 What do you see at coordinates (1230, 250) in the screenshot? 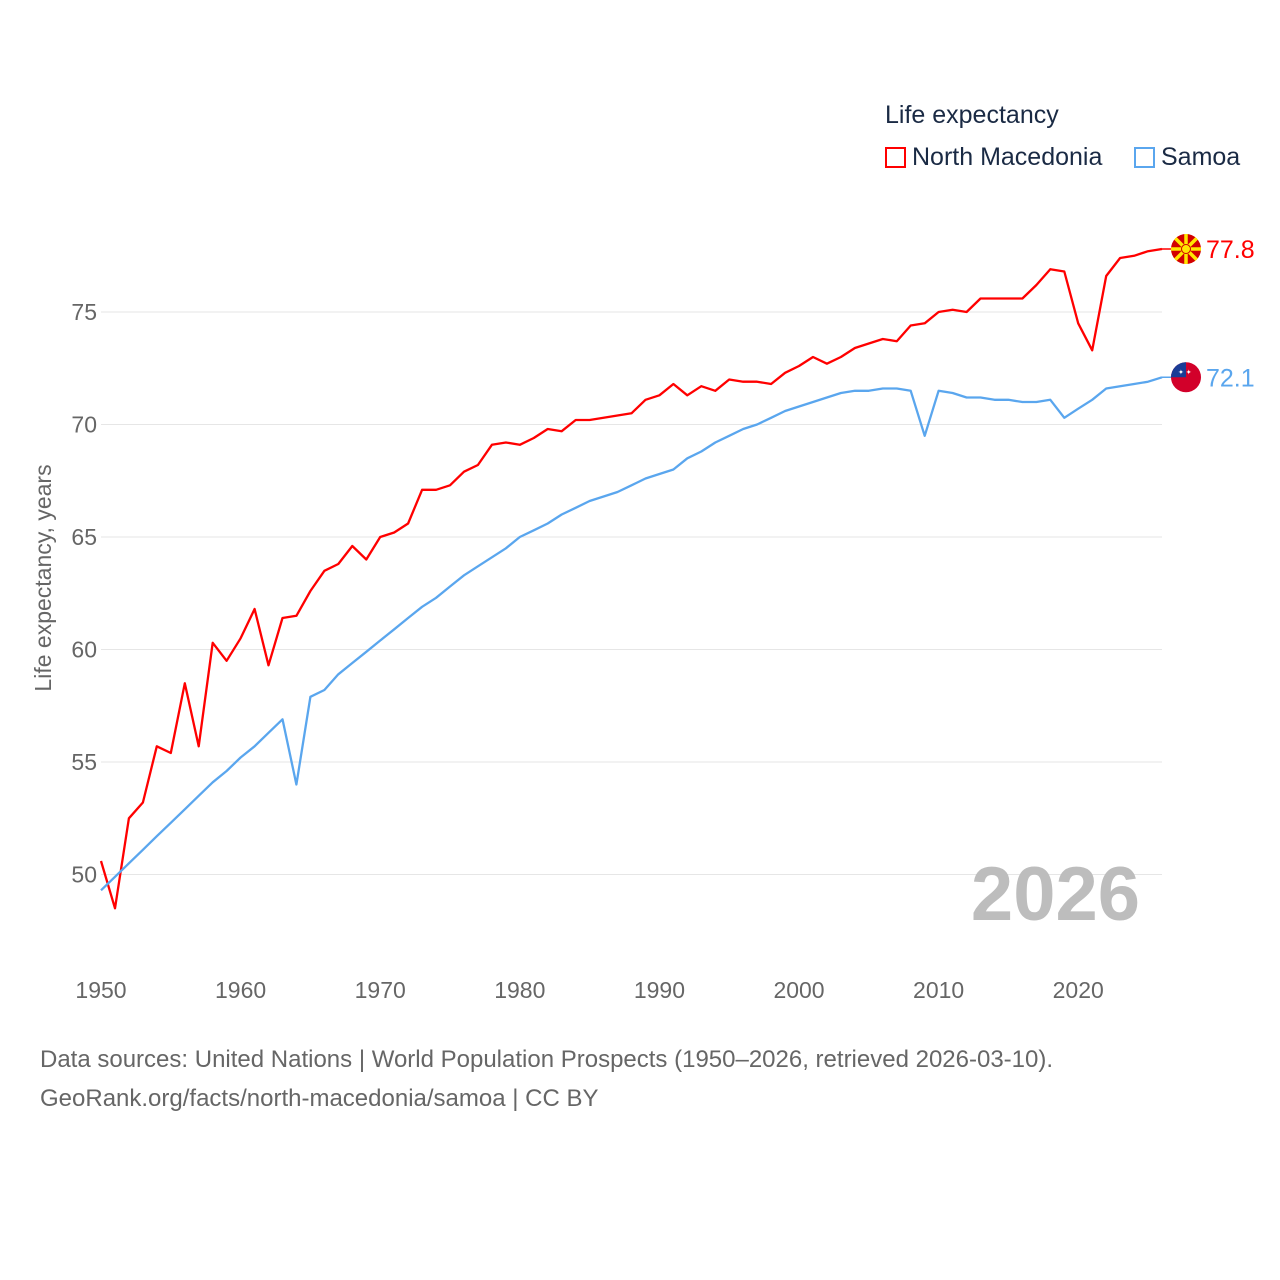
I see `end-value-label: 77.8` at bounding box center [1230, 250].